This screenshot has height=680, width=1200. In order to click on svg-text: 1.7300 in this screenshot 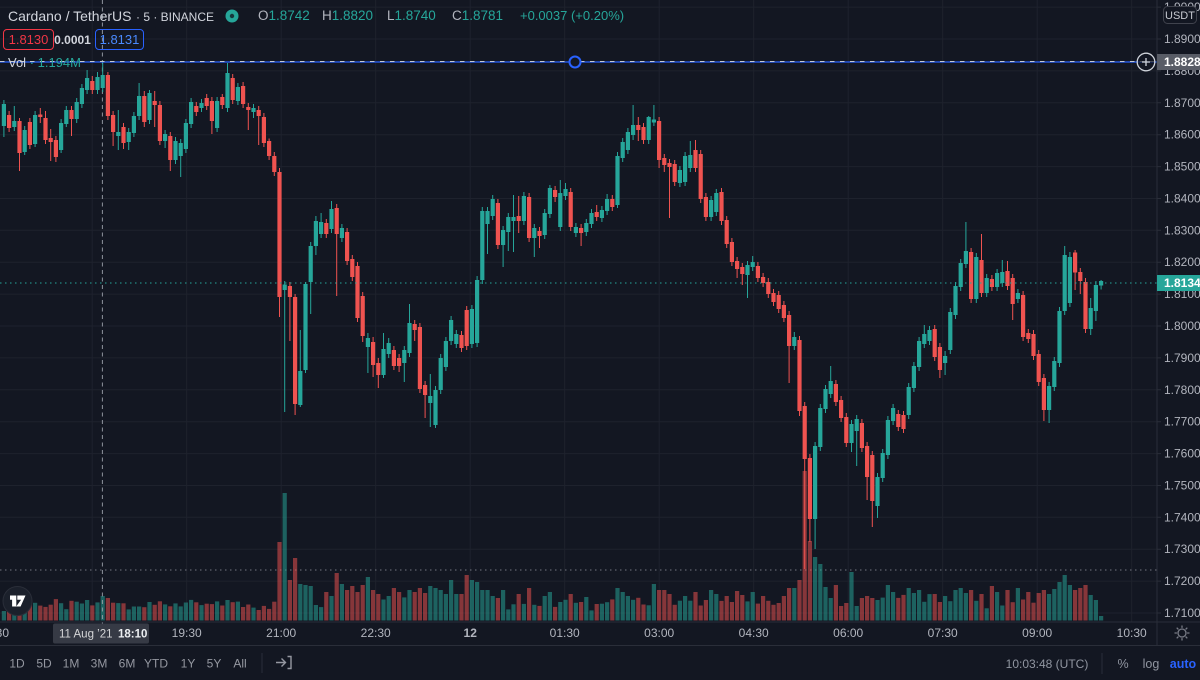, I will do `click(1182, 549)`.